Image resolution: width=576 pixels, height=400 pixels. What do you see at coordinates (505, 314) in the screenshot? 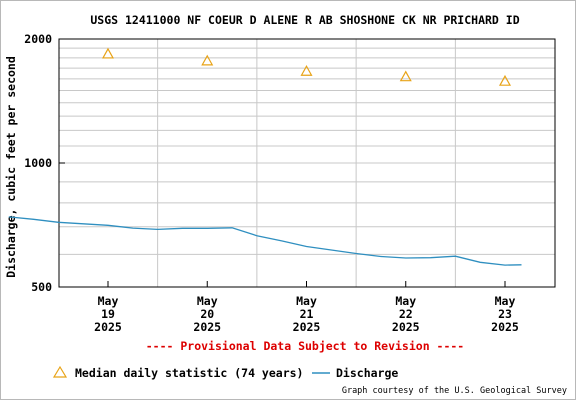
I see `x-tick-label-day: 23` at bounding box center [505, 314].